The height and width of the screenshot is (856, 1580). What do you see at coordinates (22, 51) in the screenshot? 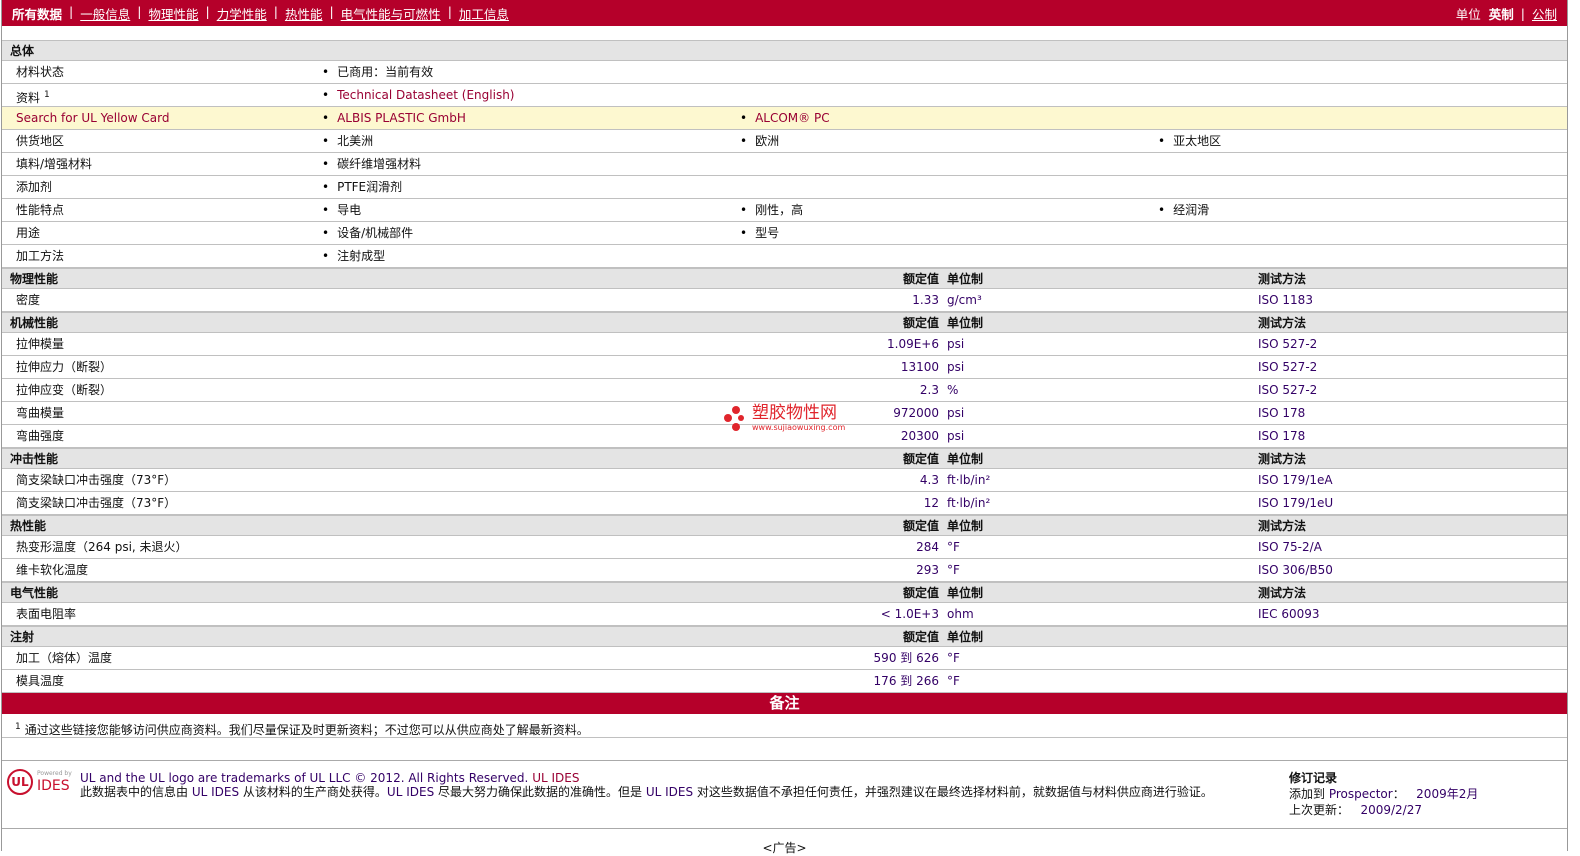
I see `section-title: 总体` at bounding box center [22, 51].